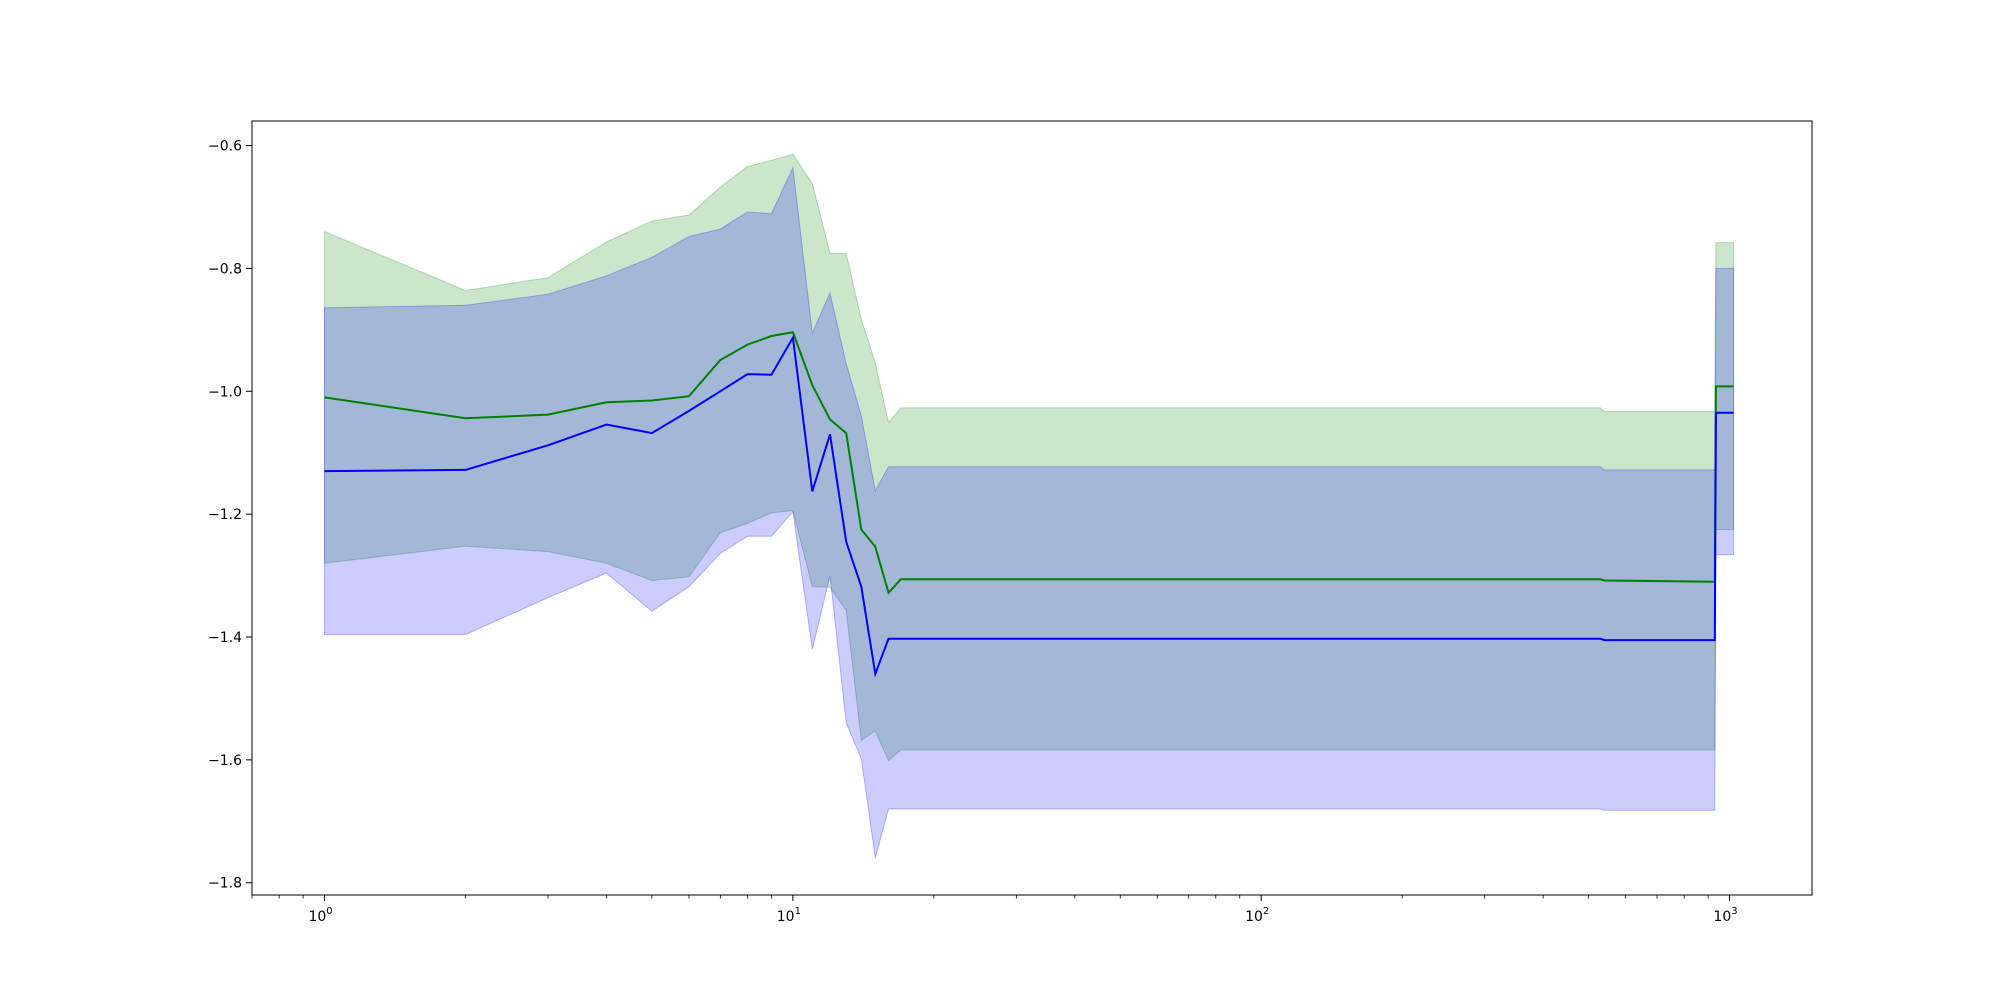 The height and width of the screenshot is (1005, 2000). What do you see at coordinates (789, 915) in the screenshot?
I see `x-tick-label: 10¹` at bounding box center [789, 915].